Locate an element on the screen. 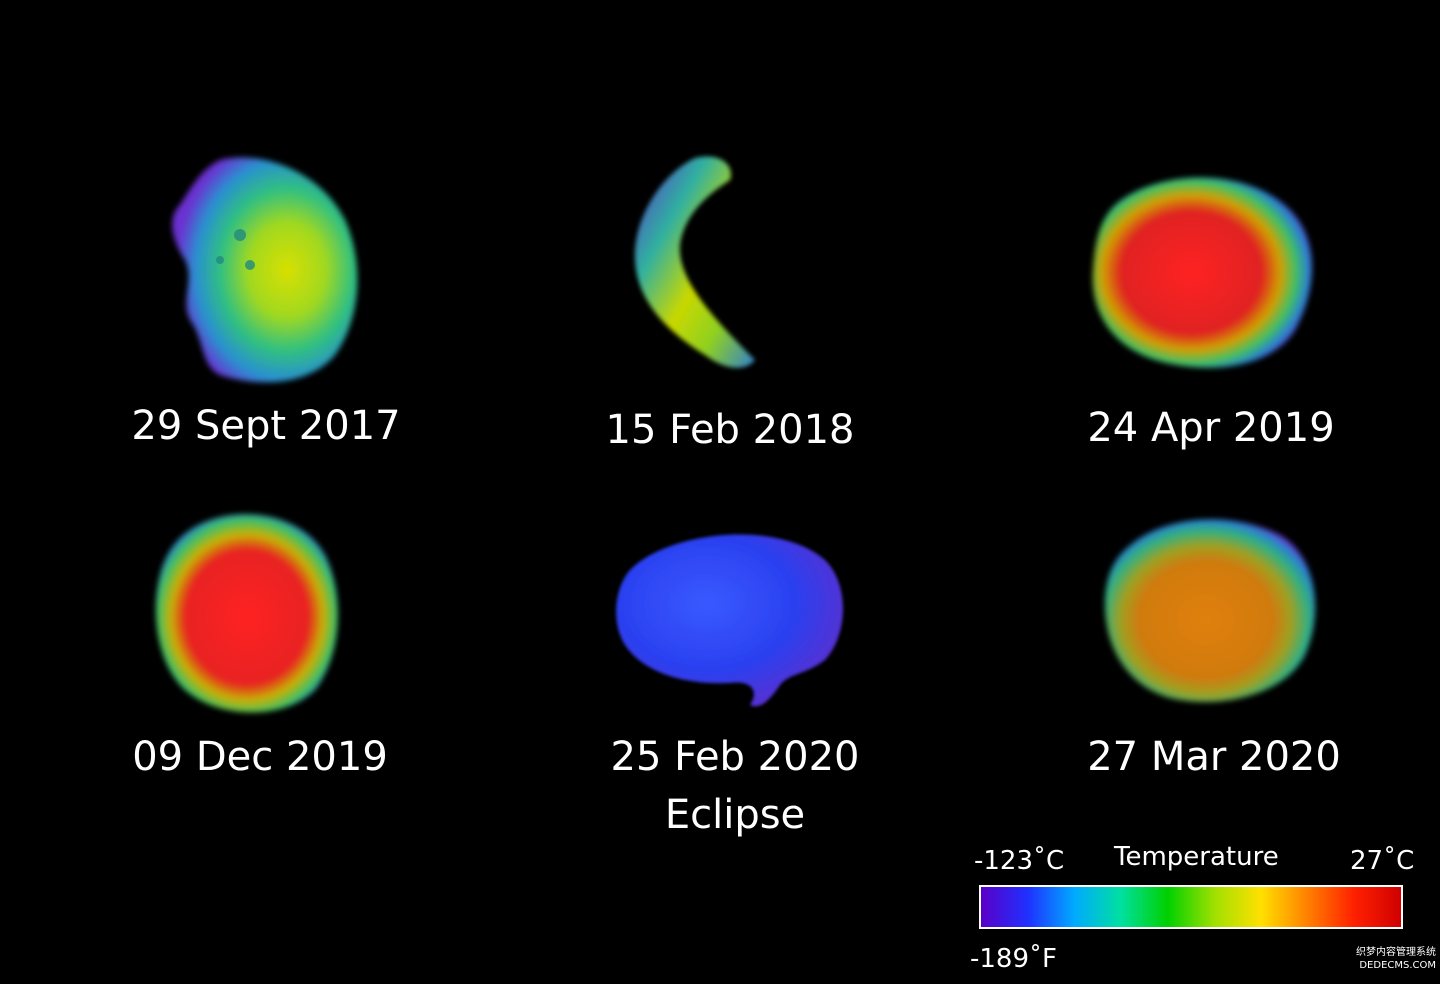 The width and height of the screenshot is (1440, 984). watermark-logo: 织梦内容管理系统 DEDECMS.COM is located at coordinates (1381, 961).